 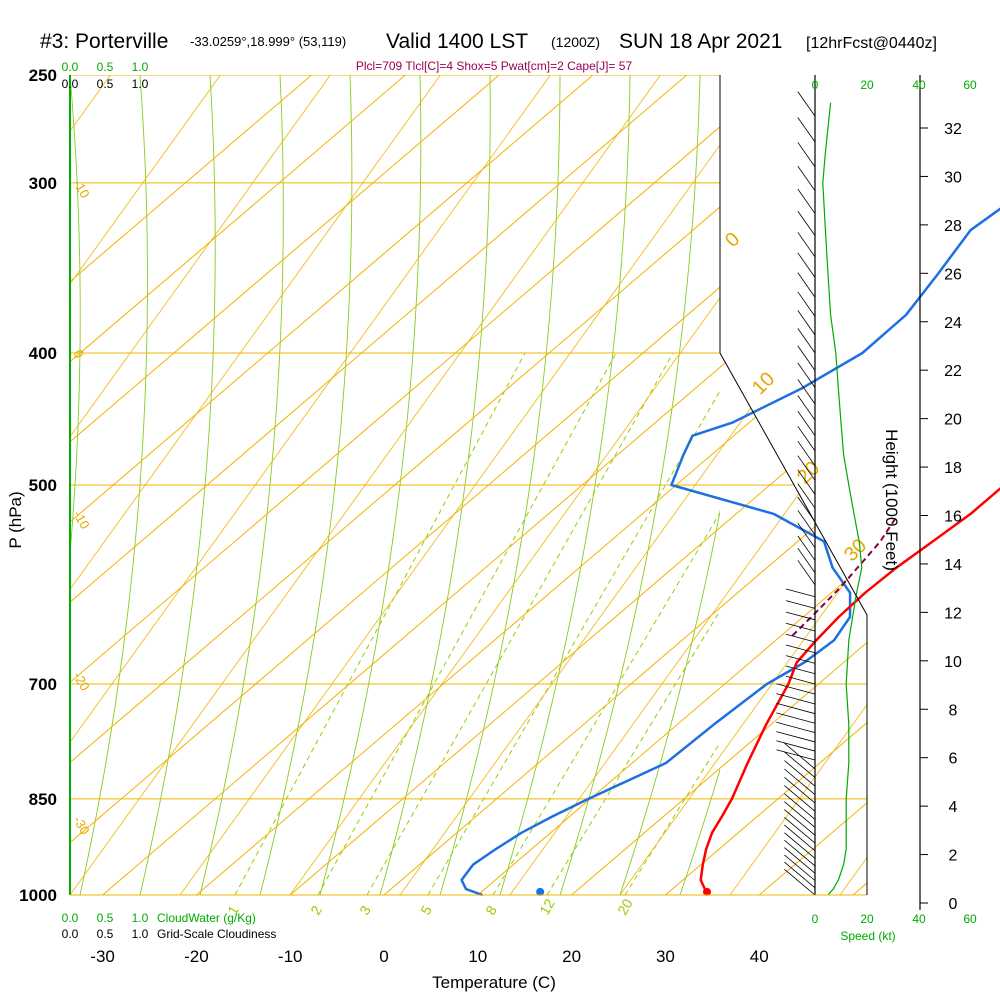 What do you see at coordinates (105, 918) in the screenshot?
I see `cloudwater-tick-bottom: 0.5` at bounding box center [105, 918].